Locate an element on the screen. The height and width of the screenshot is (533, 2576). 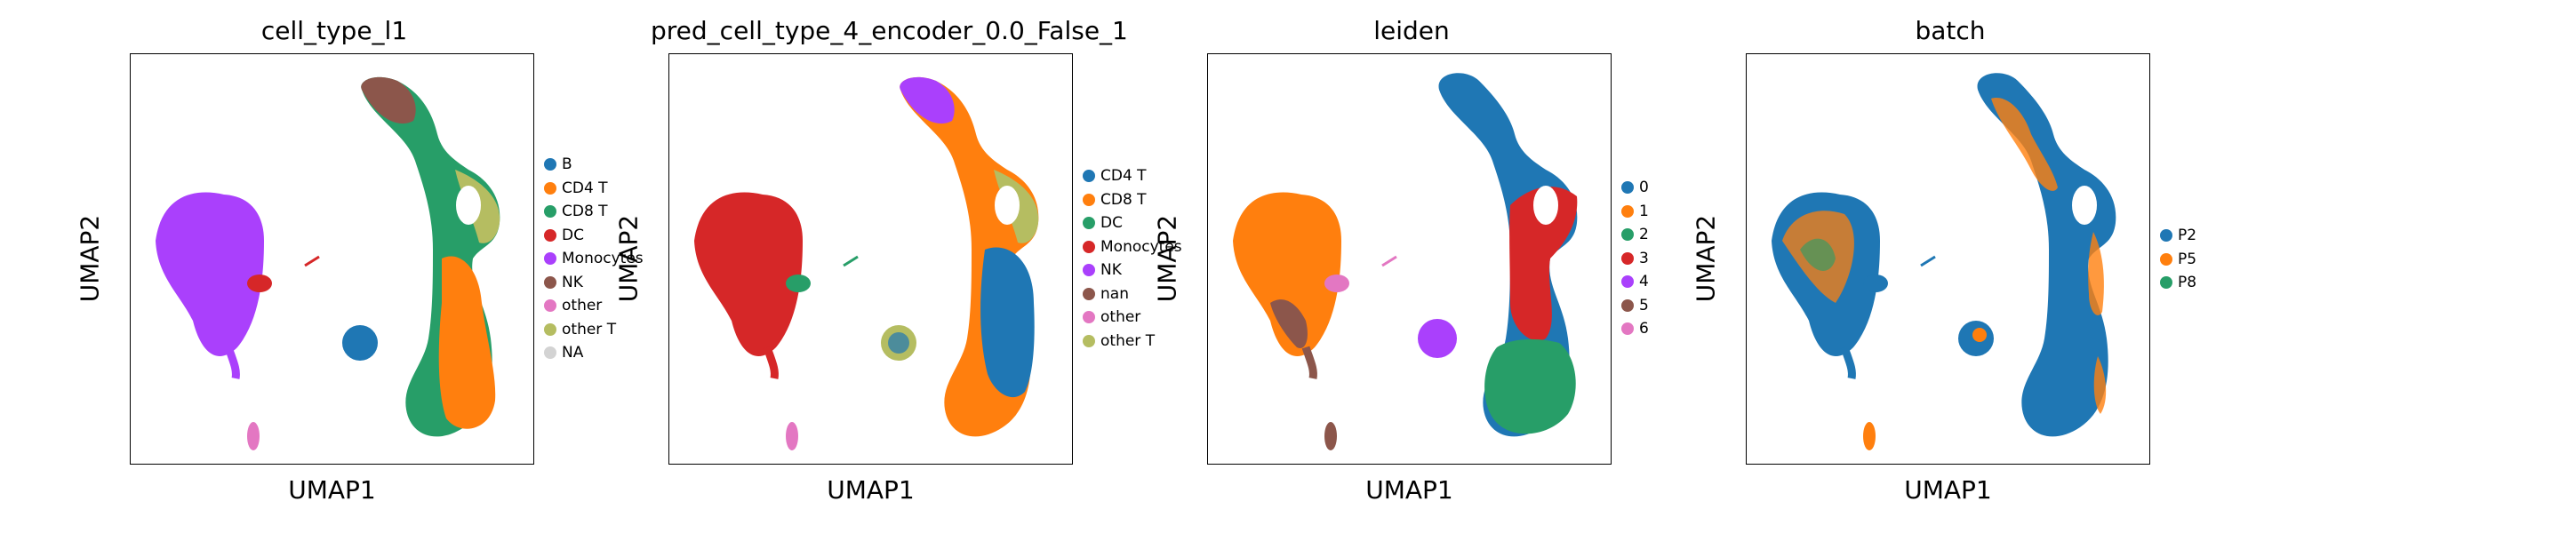
legend-item: 4 is located at coordinates (1635, 282).